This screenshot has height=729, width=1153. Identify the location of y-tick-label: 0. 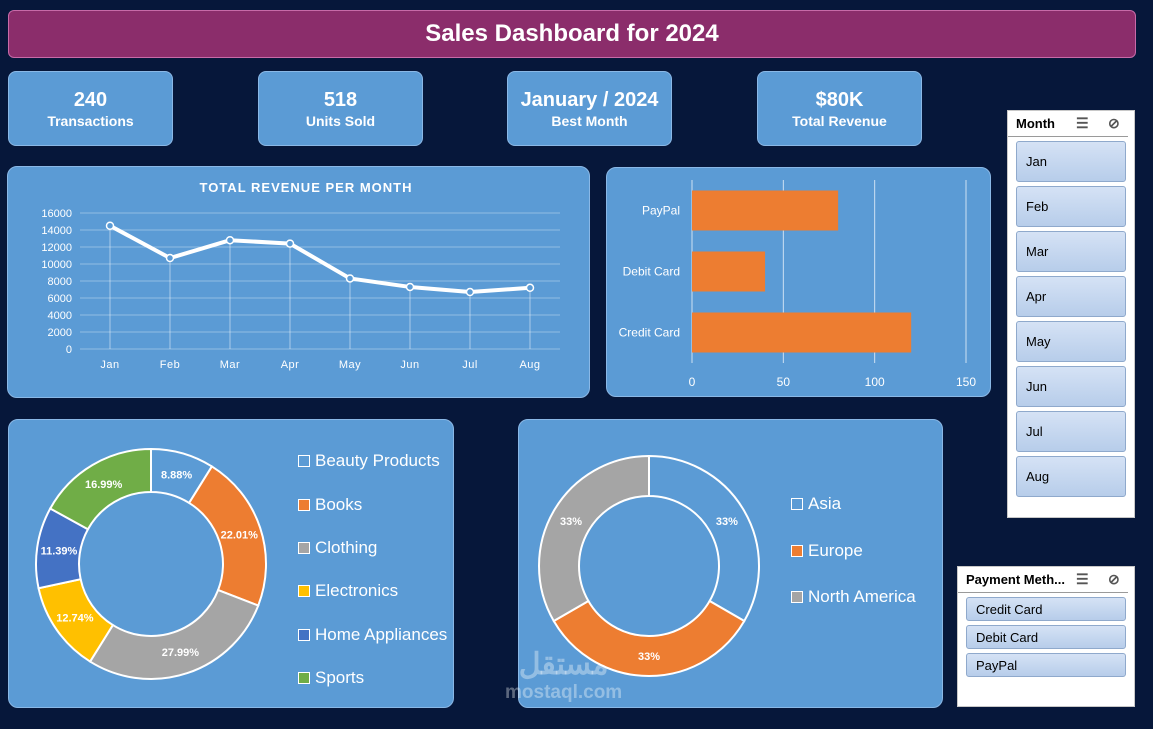
(69, 350).